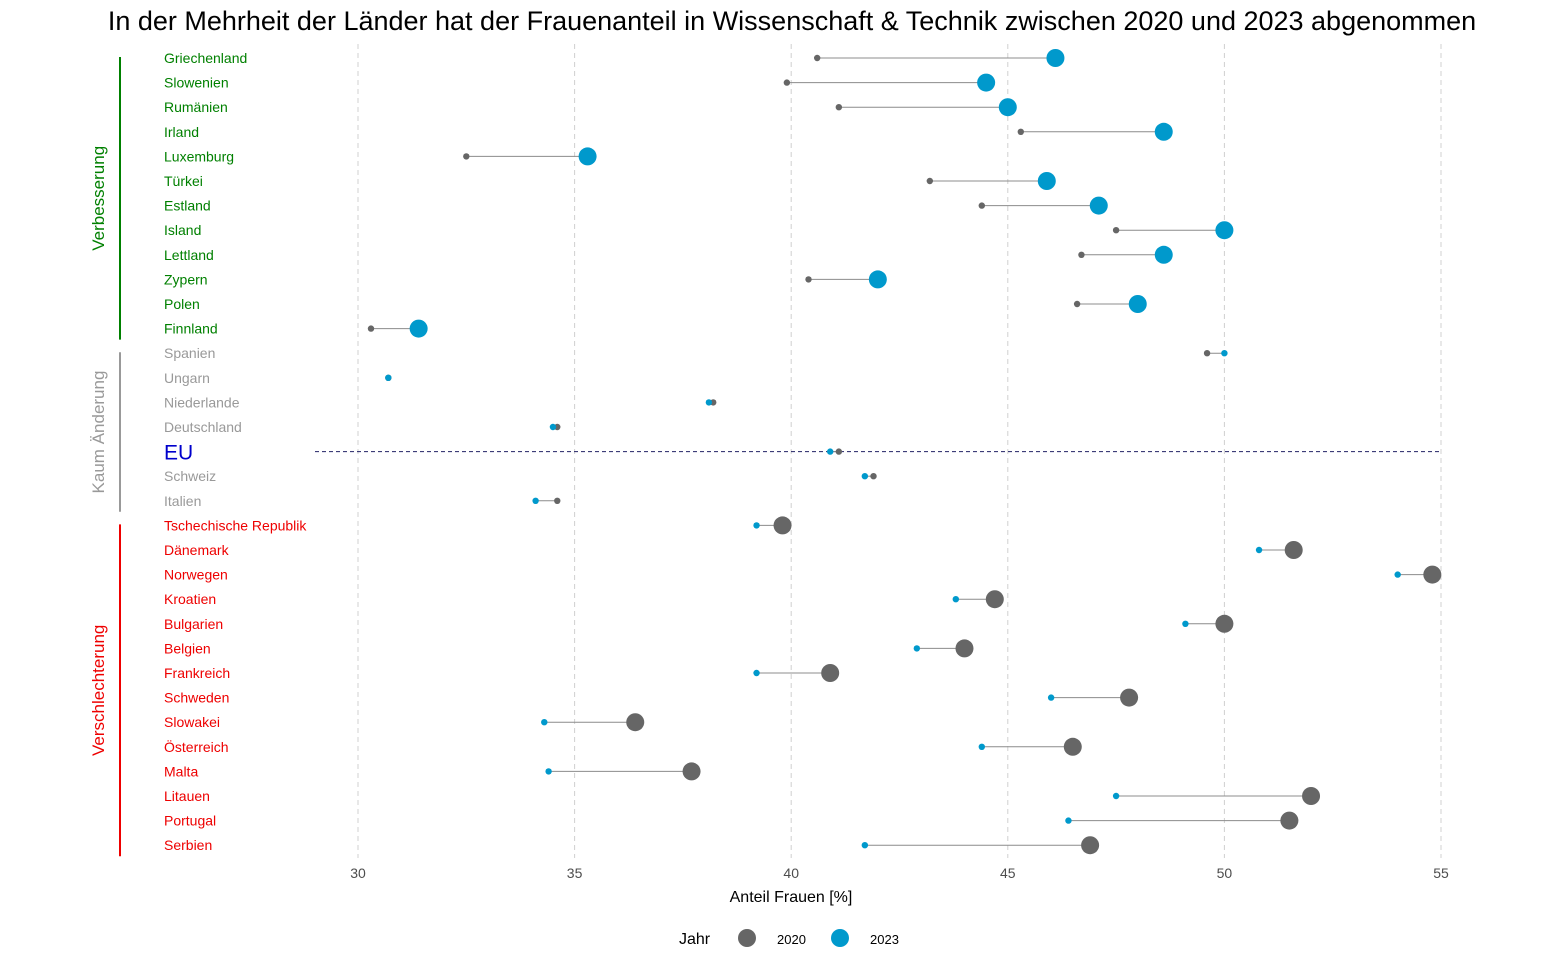  I want to click on country-label: Tschechische Republik, so click(235, 525).